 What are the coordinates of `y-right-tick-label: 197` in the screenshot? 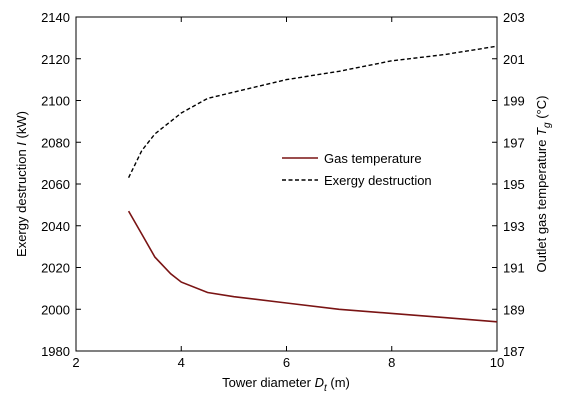 It's located at (514, 142).